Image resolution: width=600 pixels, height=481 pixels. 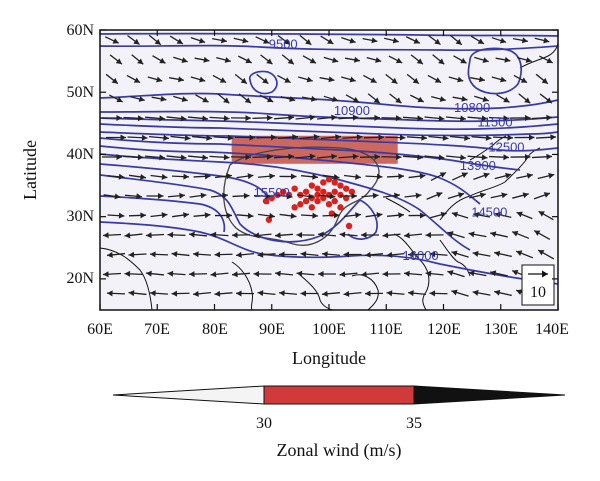 What do you see at coordinates (80, 92) in the screenshot?
I see `y-tick-label: 50N` at bounding box center [80, 92].